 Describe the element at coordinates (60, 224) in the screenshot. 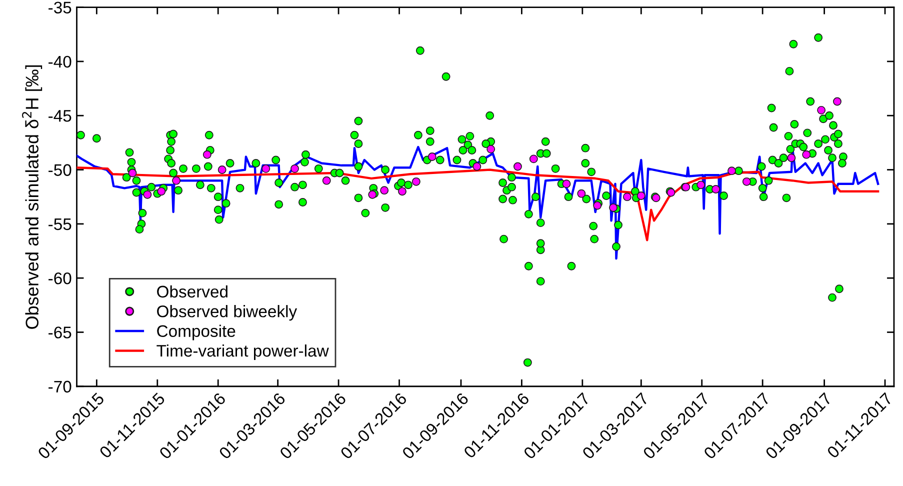

I see `y-tick-label: -55` at that location.